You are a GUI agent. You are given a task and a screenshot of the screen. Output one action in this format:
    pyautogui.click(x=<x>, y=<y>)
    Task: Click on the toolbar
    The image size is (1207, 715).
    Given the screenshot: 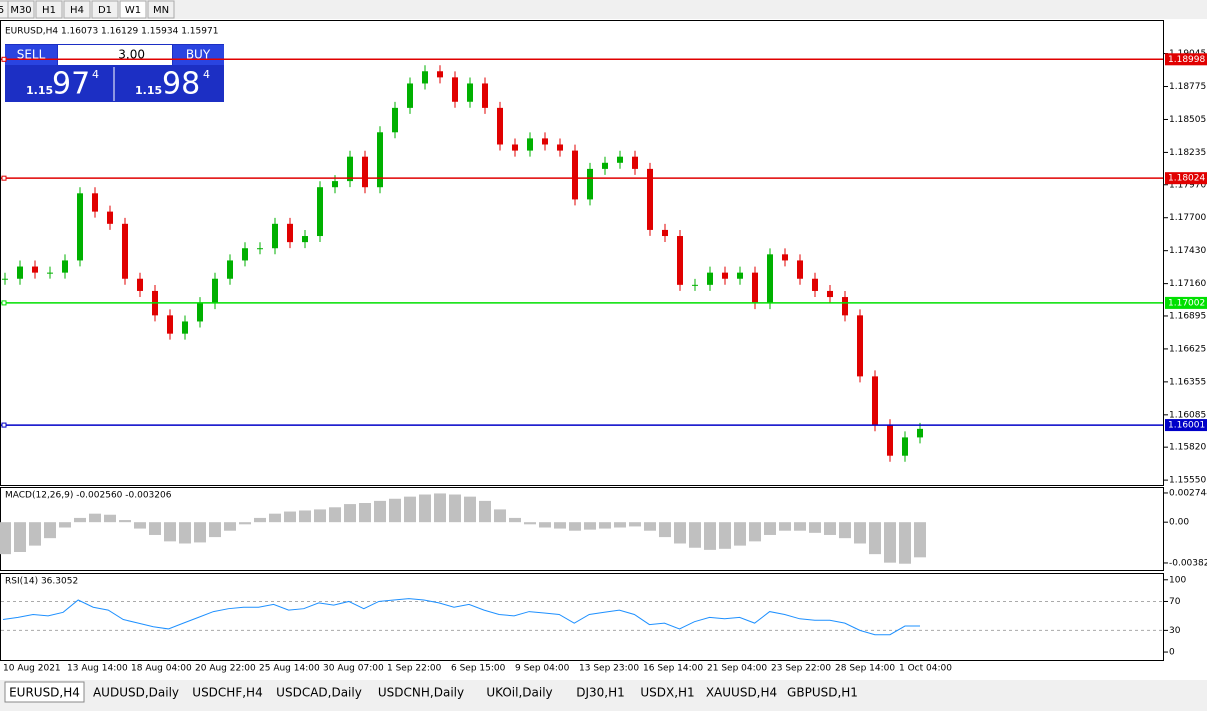 What is the action you would take?
    pyautogui.click(x=603, y=9)
    